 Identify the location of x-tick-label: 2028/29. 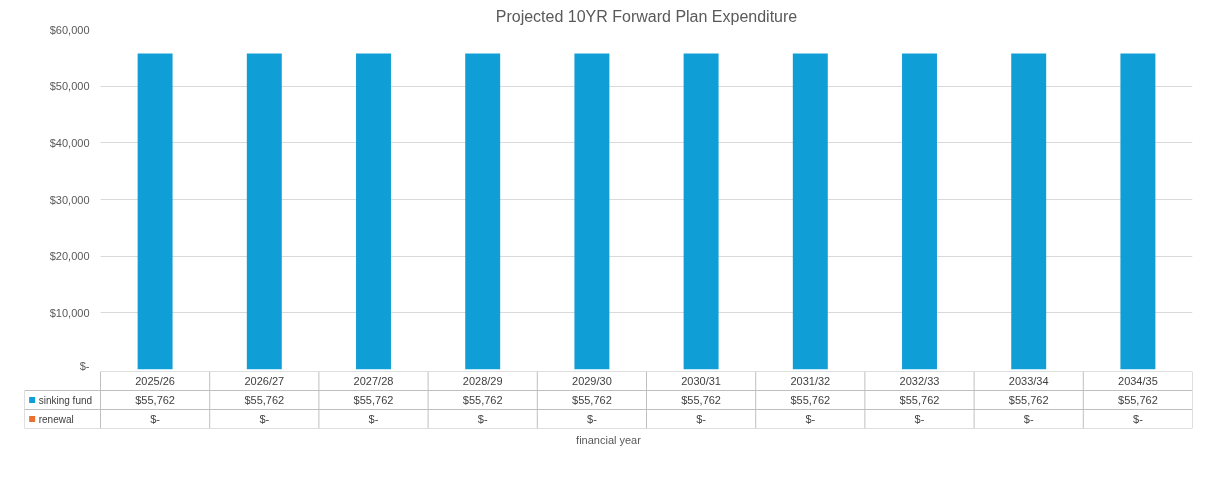
(482, 381).